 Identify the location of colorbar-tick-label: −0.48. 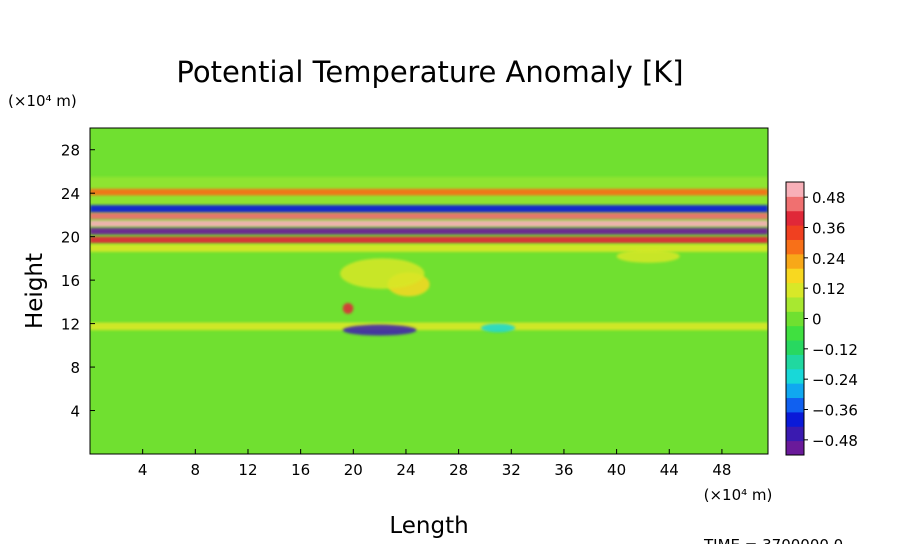
(835, 441).